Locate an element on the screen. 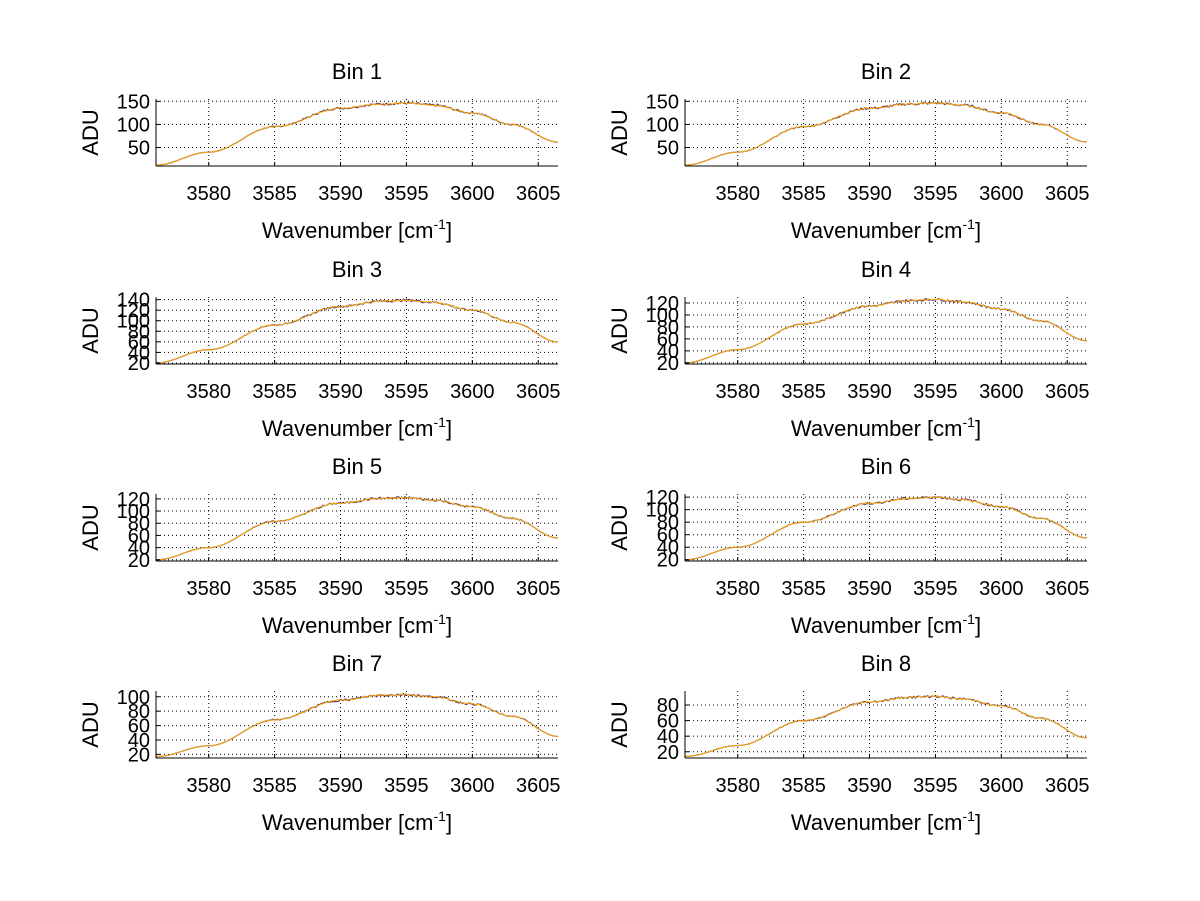 This screenshot has width=1200, height=901. subplot-title: Bin 8 is located at coordinates (886, 663).